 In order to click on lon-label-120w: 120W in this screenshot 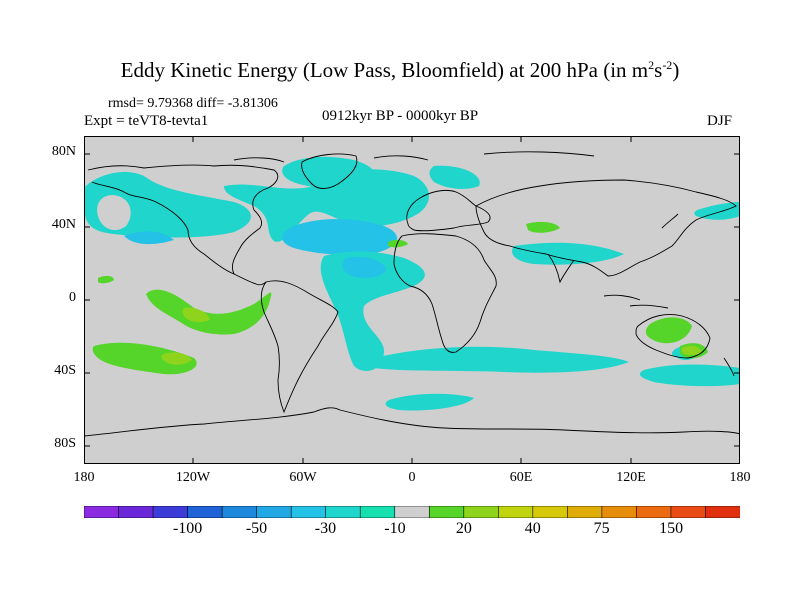, I will do `click(193, 477)`.